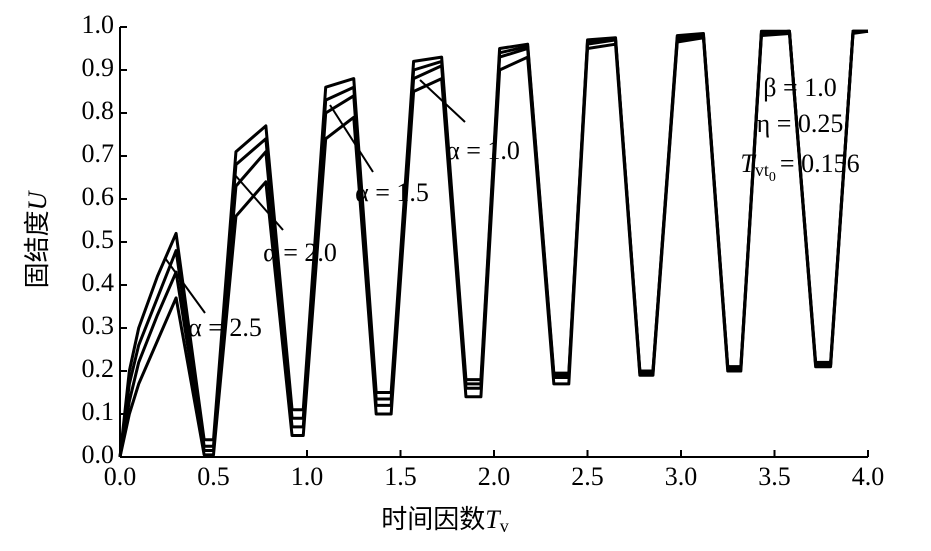 Image resolution: width=931 pixels, height=551 pixels. Describe the element at coordinates (98, 67) in the screenshot. I see `y-tick-label: 0.9` at that location.